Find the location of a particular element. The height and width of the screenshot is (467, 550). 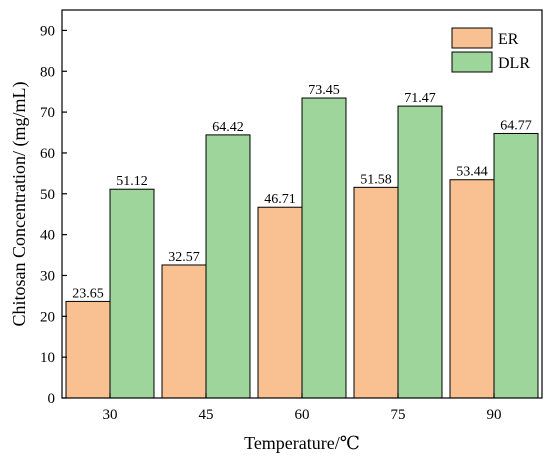

y-tick-label: 0 is located at coordinates (52, 399).